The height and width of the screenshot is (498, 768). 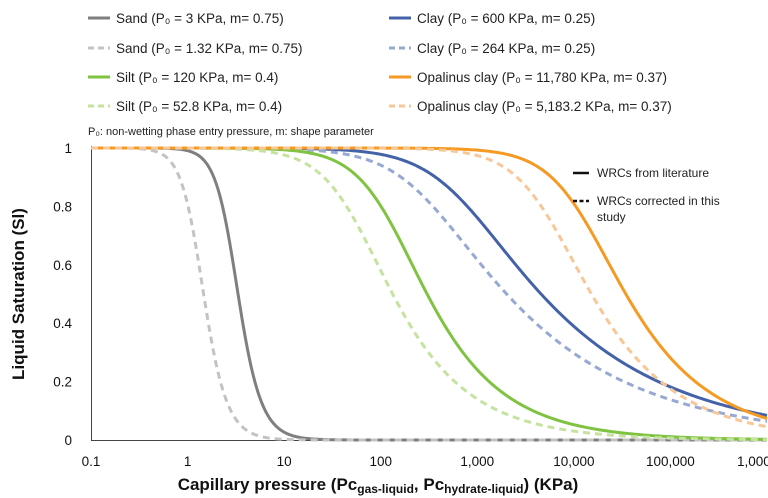 I want to click on y-tick-label: 0, so click(x=68, y=440).